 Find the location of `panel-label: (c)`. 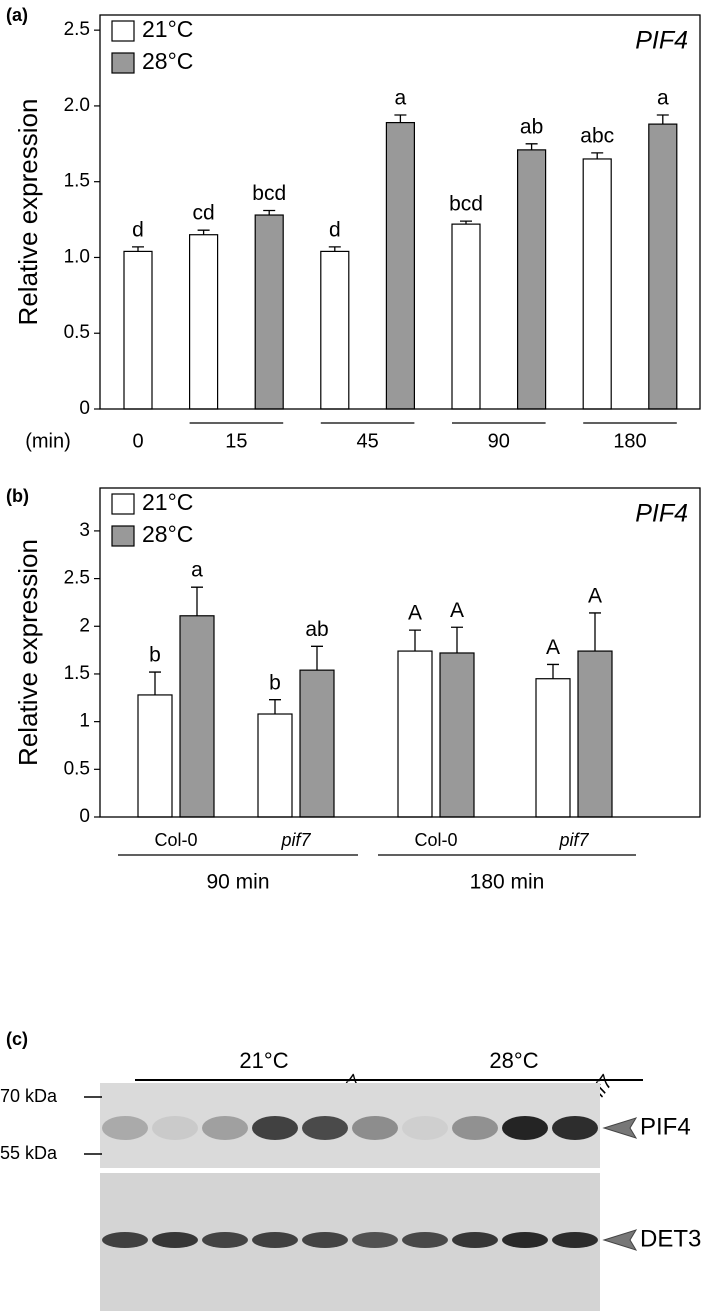

panel-label: (c) is located at coordinates (17, 1039).